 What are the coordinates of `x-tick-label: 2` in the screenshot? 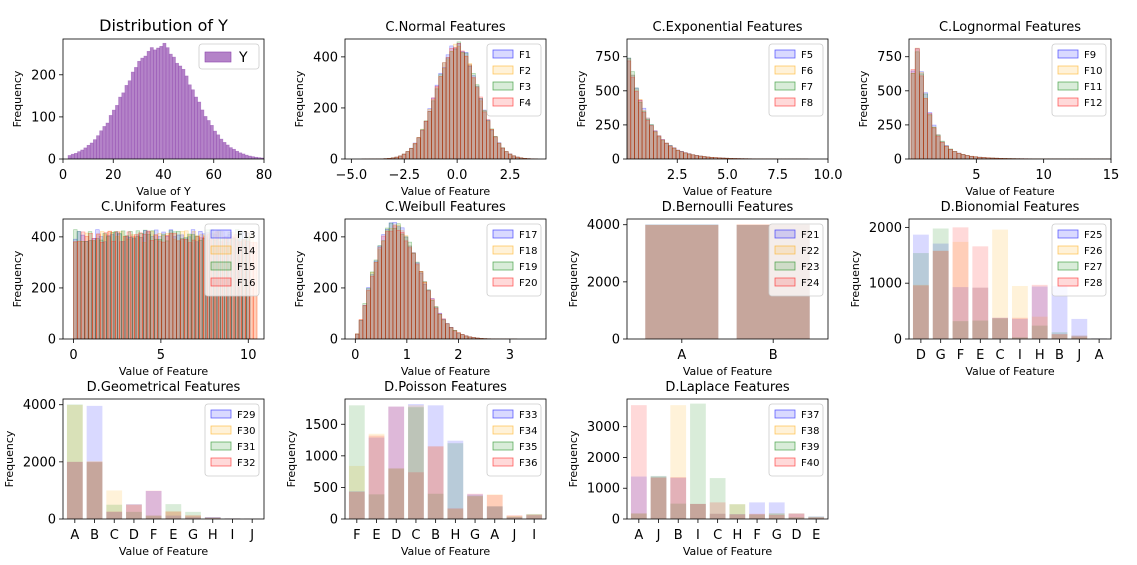 It's located at (458, 355).